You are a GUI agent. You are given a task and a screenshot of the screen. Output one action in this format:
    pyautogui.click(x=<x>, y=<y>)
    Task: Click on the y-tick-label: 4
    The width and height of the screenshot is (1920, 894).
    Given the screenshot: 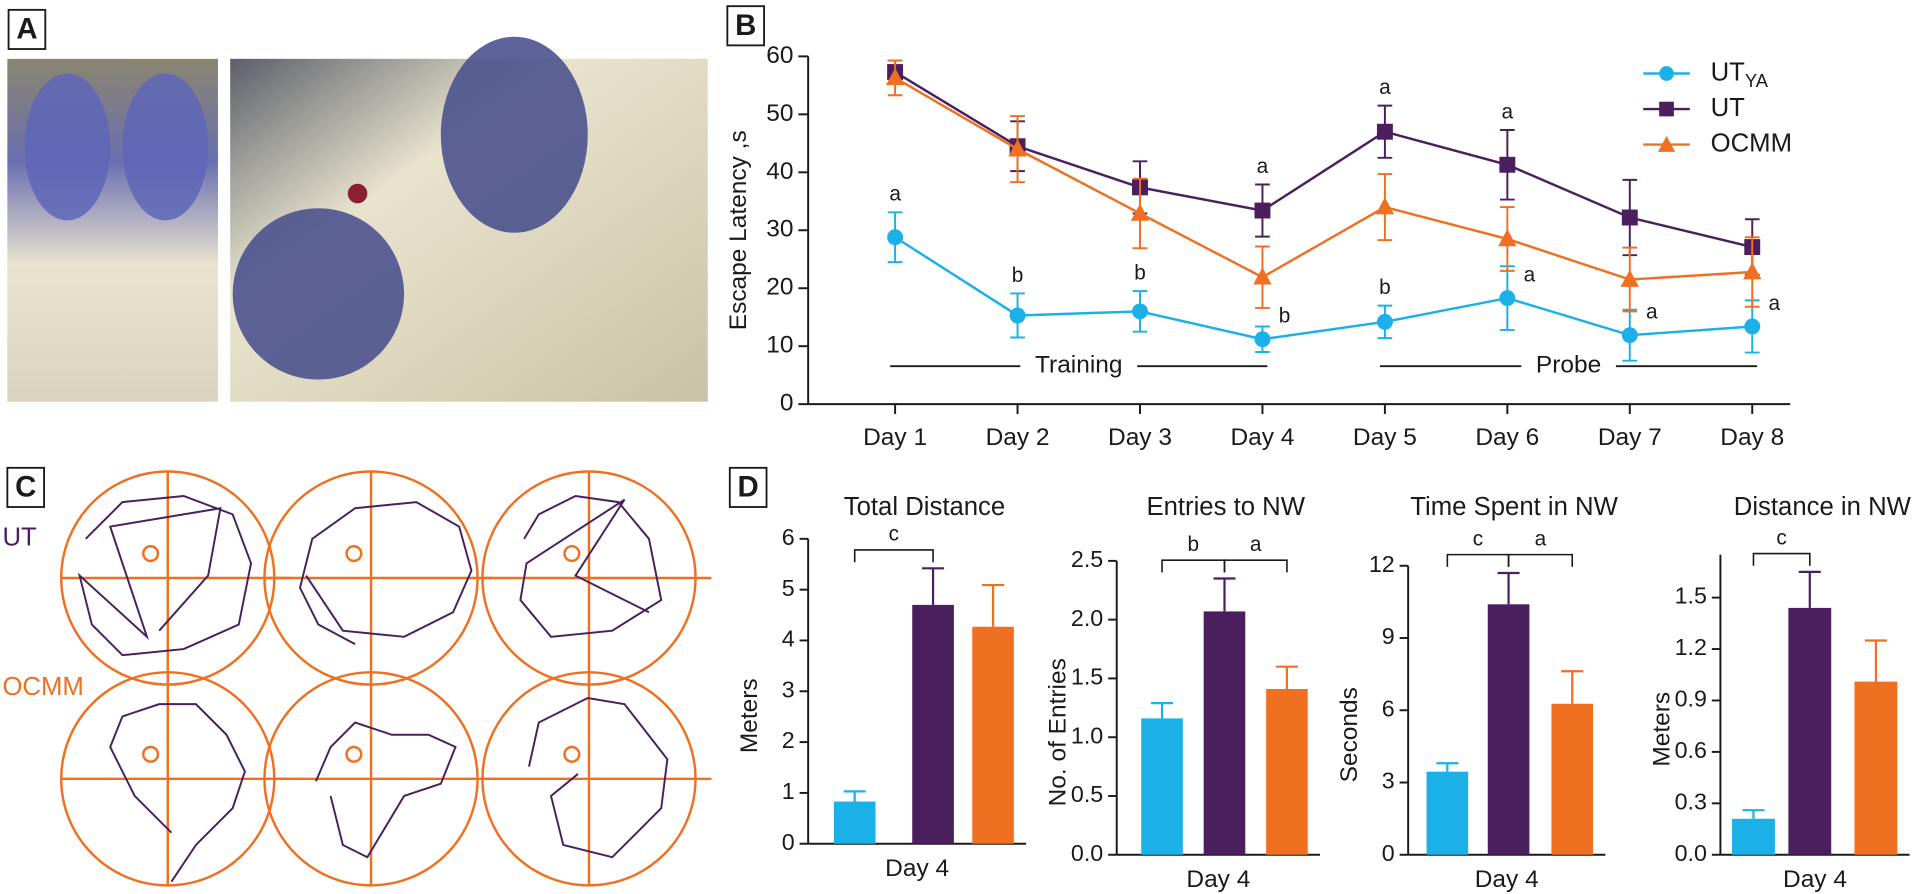 What is the action you would take?
    pyautogui.click(x=788, y=639)
    